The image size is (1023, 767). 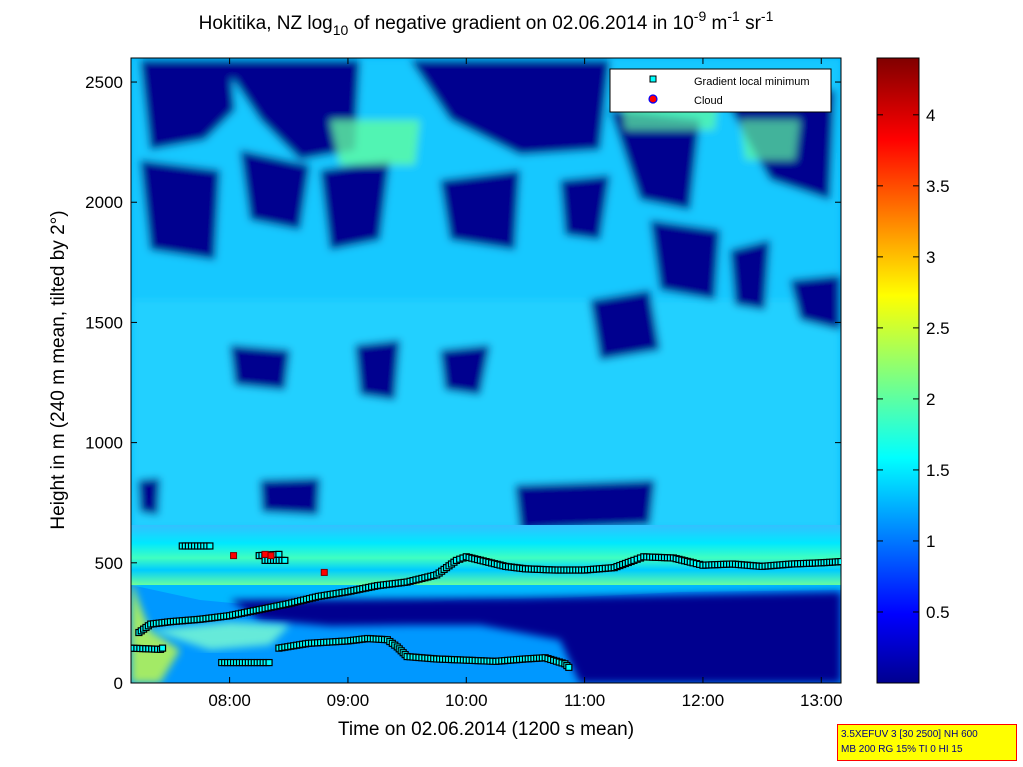 I want to click on colorbar-tick-label: 2.5, so click(x=938, y=328).